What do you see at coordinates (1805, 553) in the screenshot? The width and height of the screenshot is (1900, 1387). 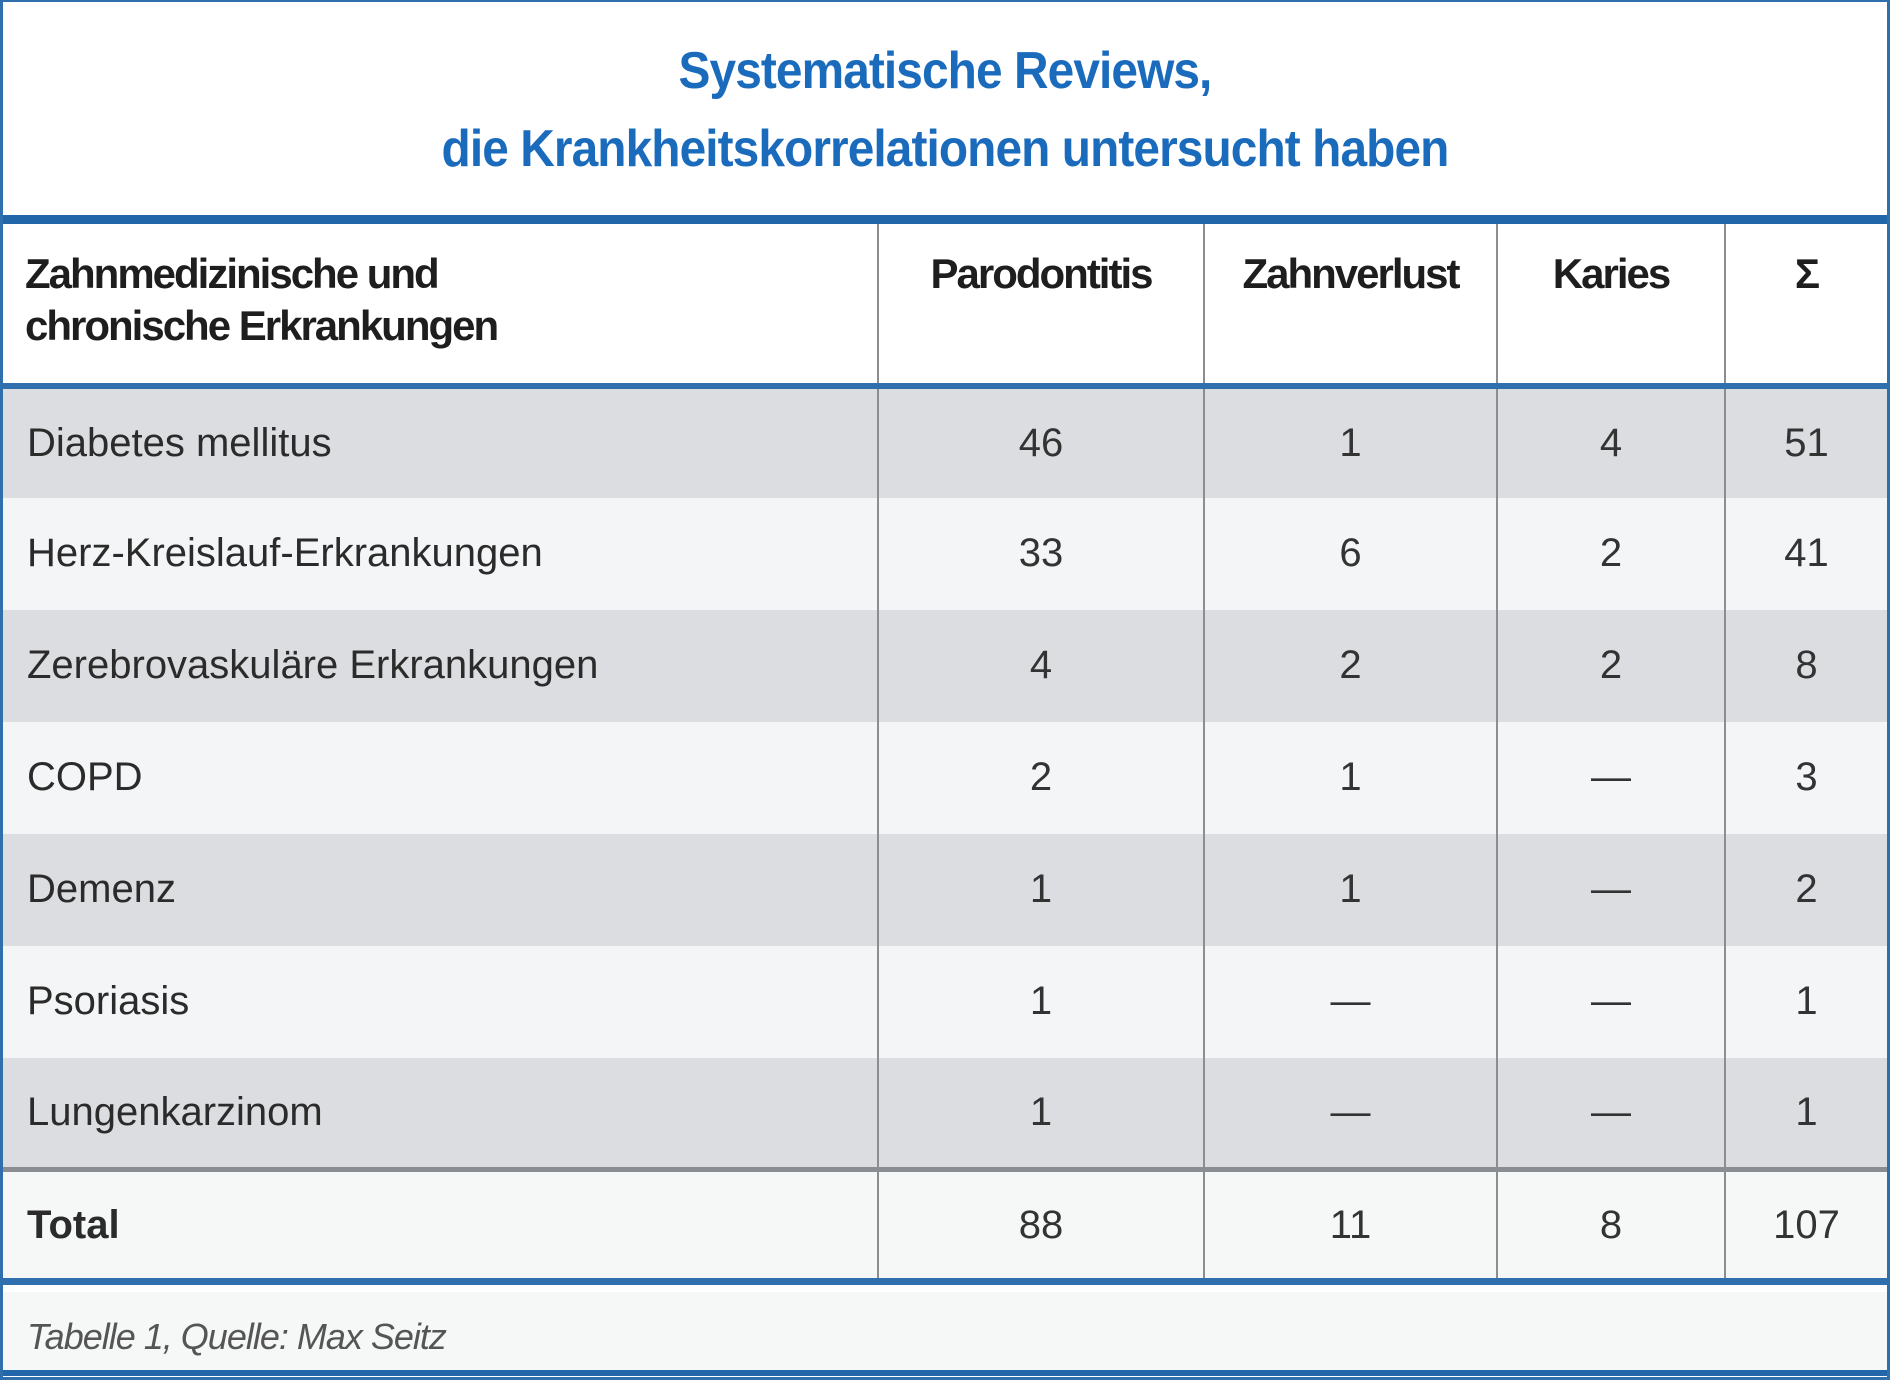 I see `cell-sum: 41` at bounding box center [1805, 553].